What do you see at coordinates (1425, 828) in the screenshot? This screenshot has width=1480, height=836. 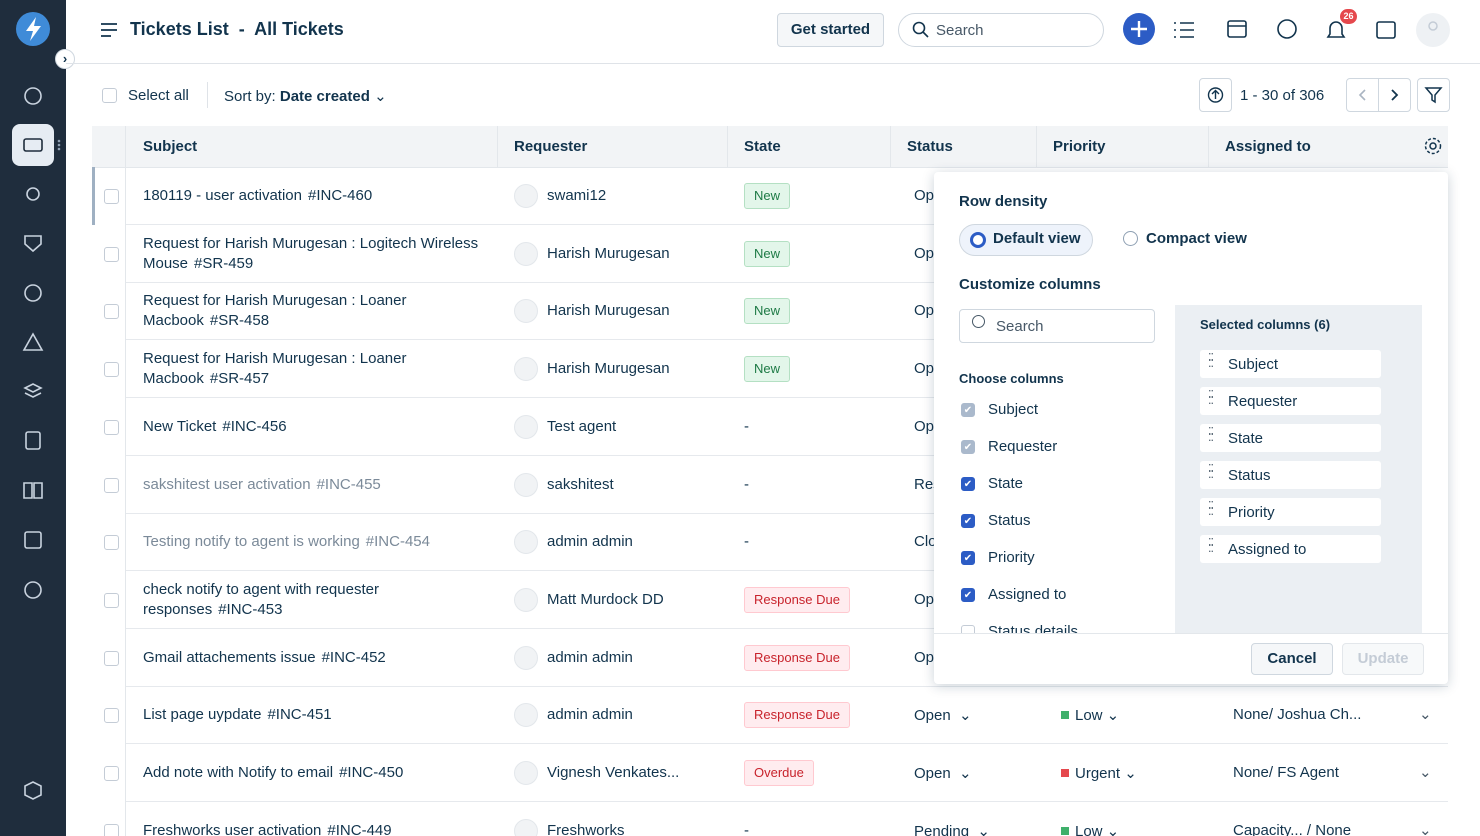 I see `assign-chevron: ⌄` at bounding box center [1425, 828].